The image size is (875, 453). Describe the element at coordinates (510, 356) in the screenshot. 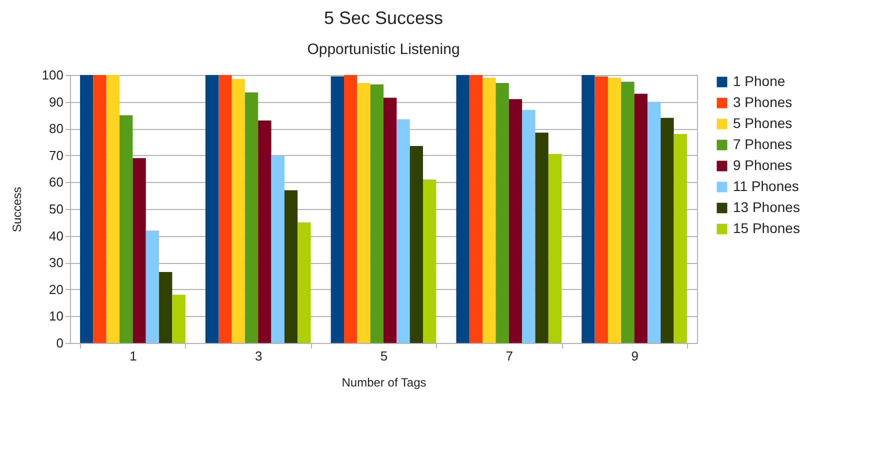

I see `x-tick-label: 7` at that location.